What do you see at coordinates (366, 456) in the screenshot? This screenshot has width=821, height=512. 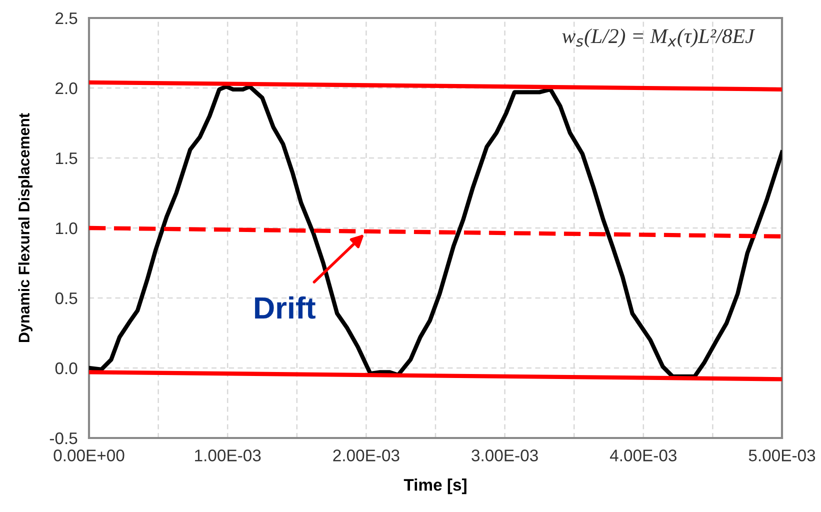 I see `x-tick-label: 2.00E-03` at bounding box center [366, 456].